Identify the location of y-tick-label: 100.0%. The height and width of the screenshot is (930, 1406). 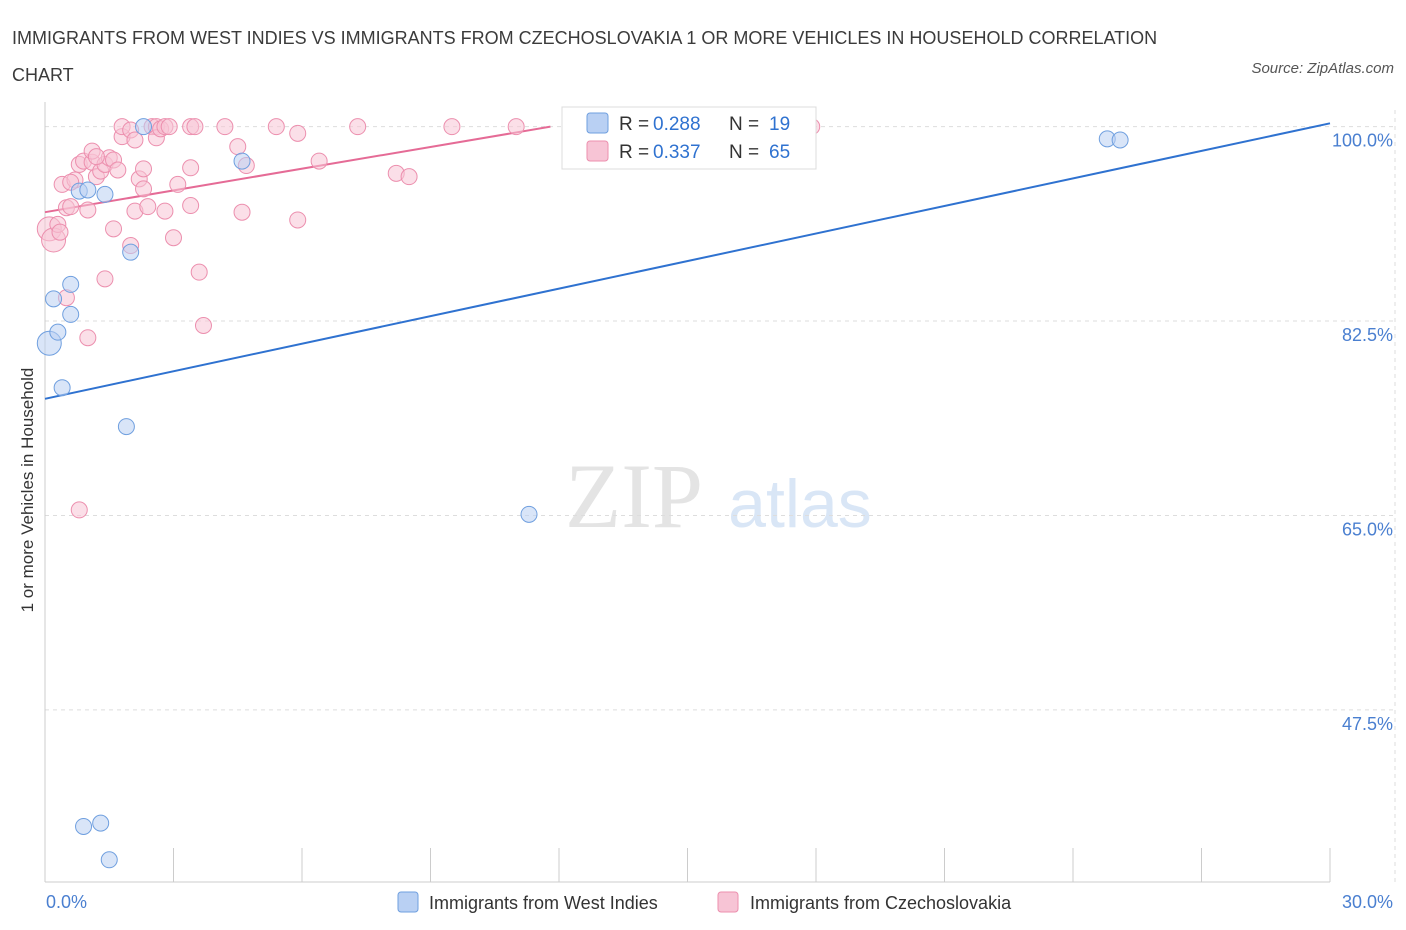
(1362, 141).